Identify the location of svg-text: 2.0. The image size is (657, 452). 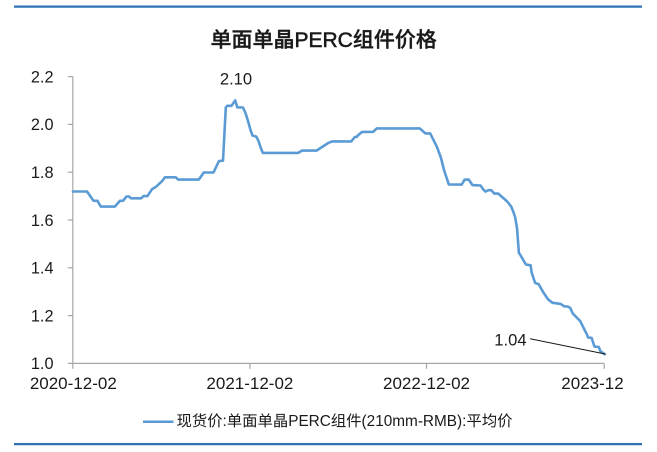
(42, 125).